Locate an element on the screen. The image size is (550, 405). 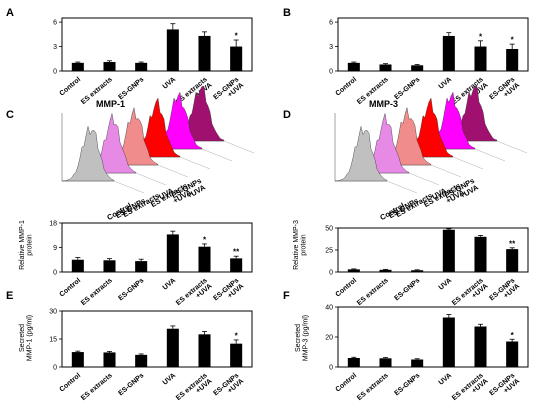
histogram-title: MMP-3 is located at coordinates (383, 104).